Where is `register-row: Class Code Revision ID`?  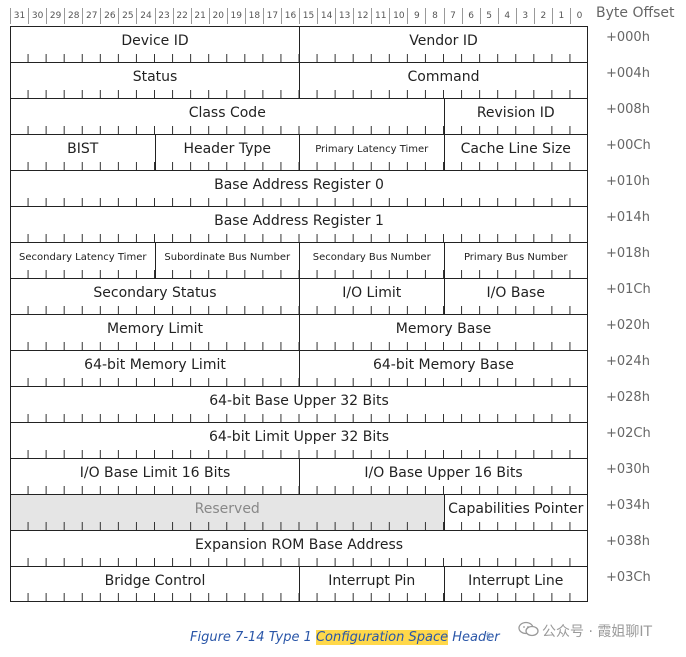
register-row: Class Code Revision ID is located at coordinates (299, 116).